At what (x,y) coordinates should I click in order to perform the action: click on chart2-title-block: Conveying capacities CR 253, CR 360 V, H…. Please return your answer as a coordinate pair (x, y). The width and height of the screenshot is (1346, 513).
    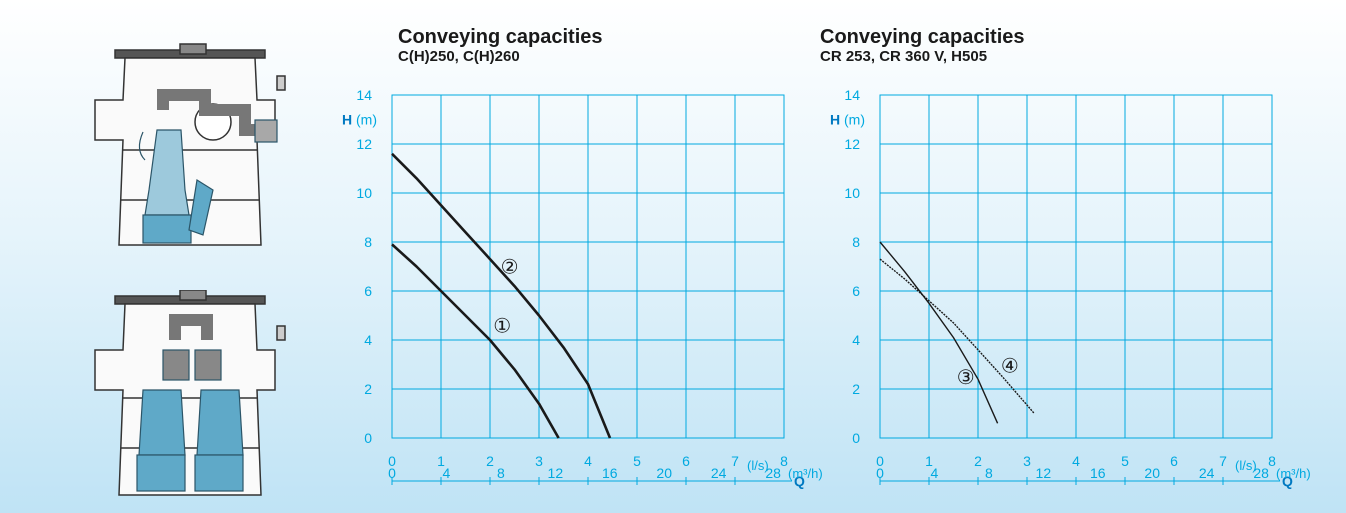
    Looking at the image, I should click on (922, 46).